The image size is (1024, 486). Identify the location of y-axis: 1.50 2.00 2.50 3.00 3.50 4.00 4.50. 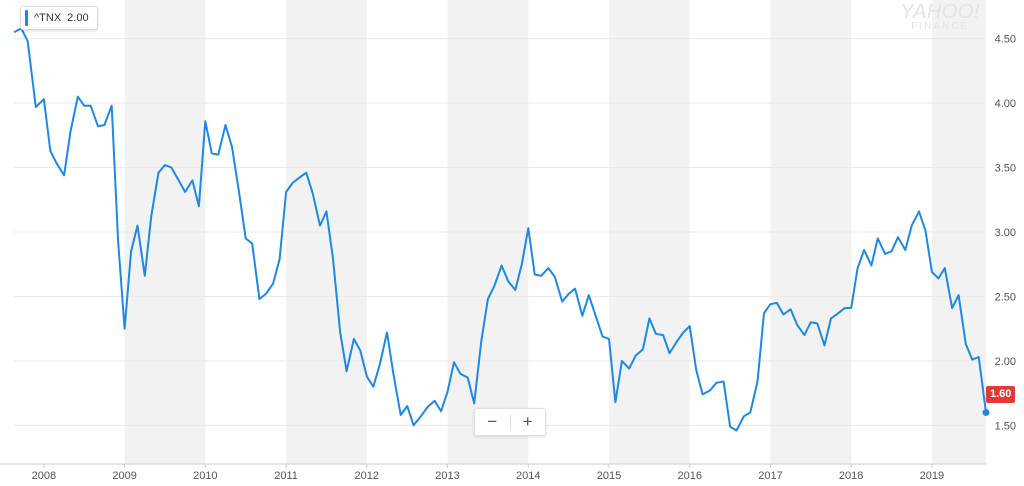
(1005, 233).